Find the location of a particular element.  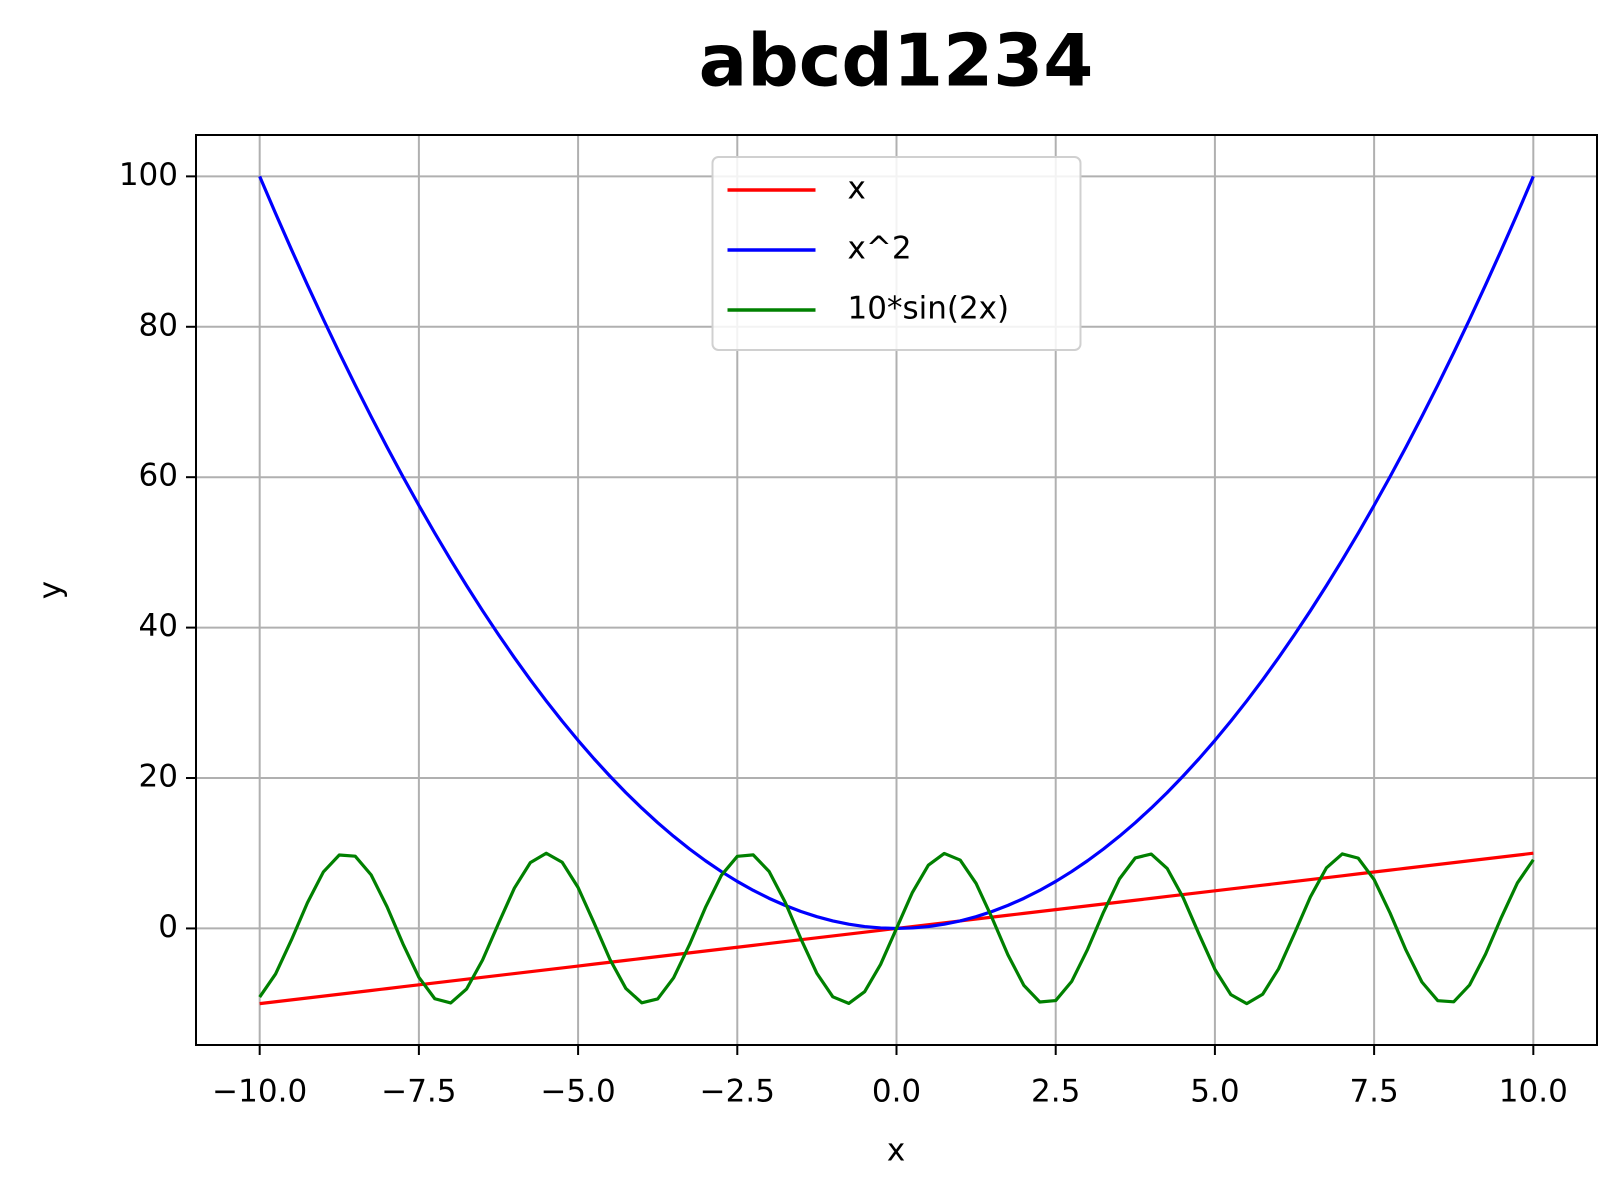

legend-box is located at coordinates (896, 253).